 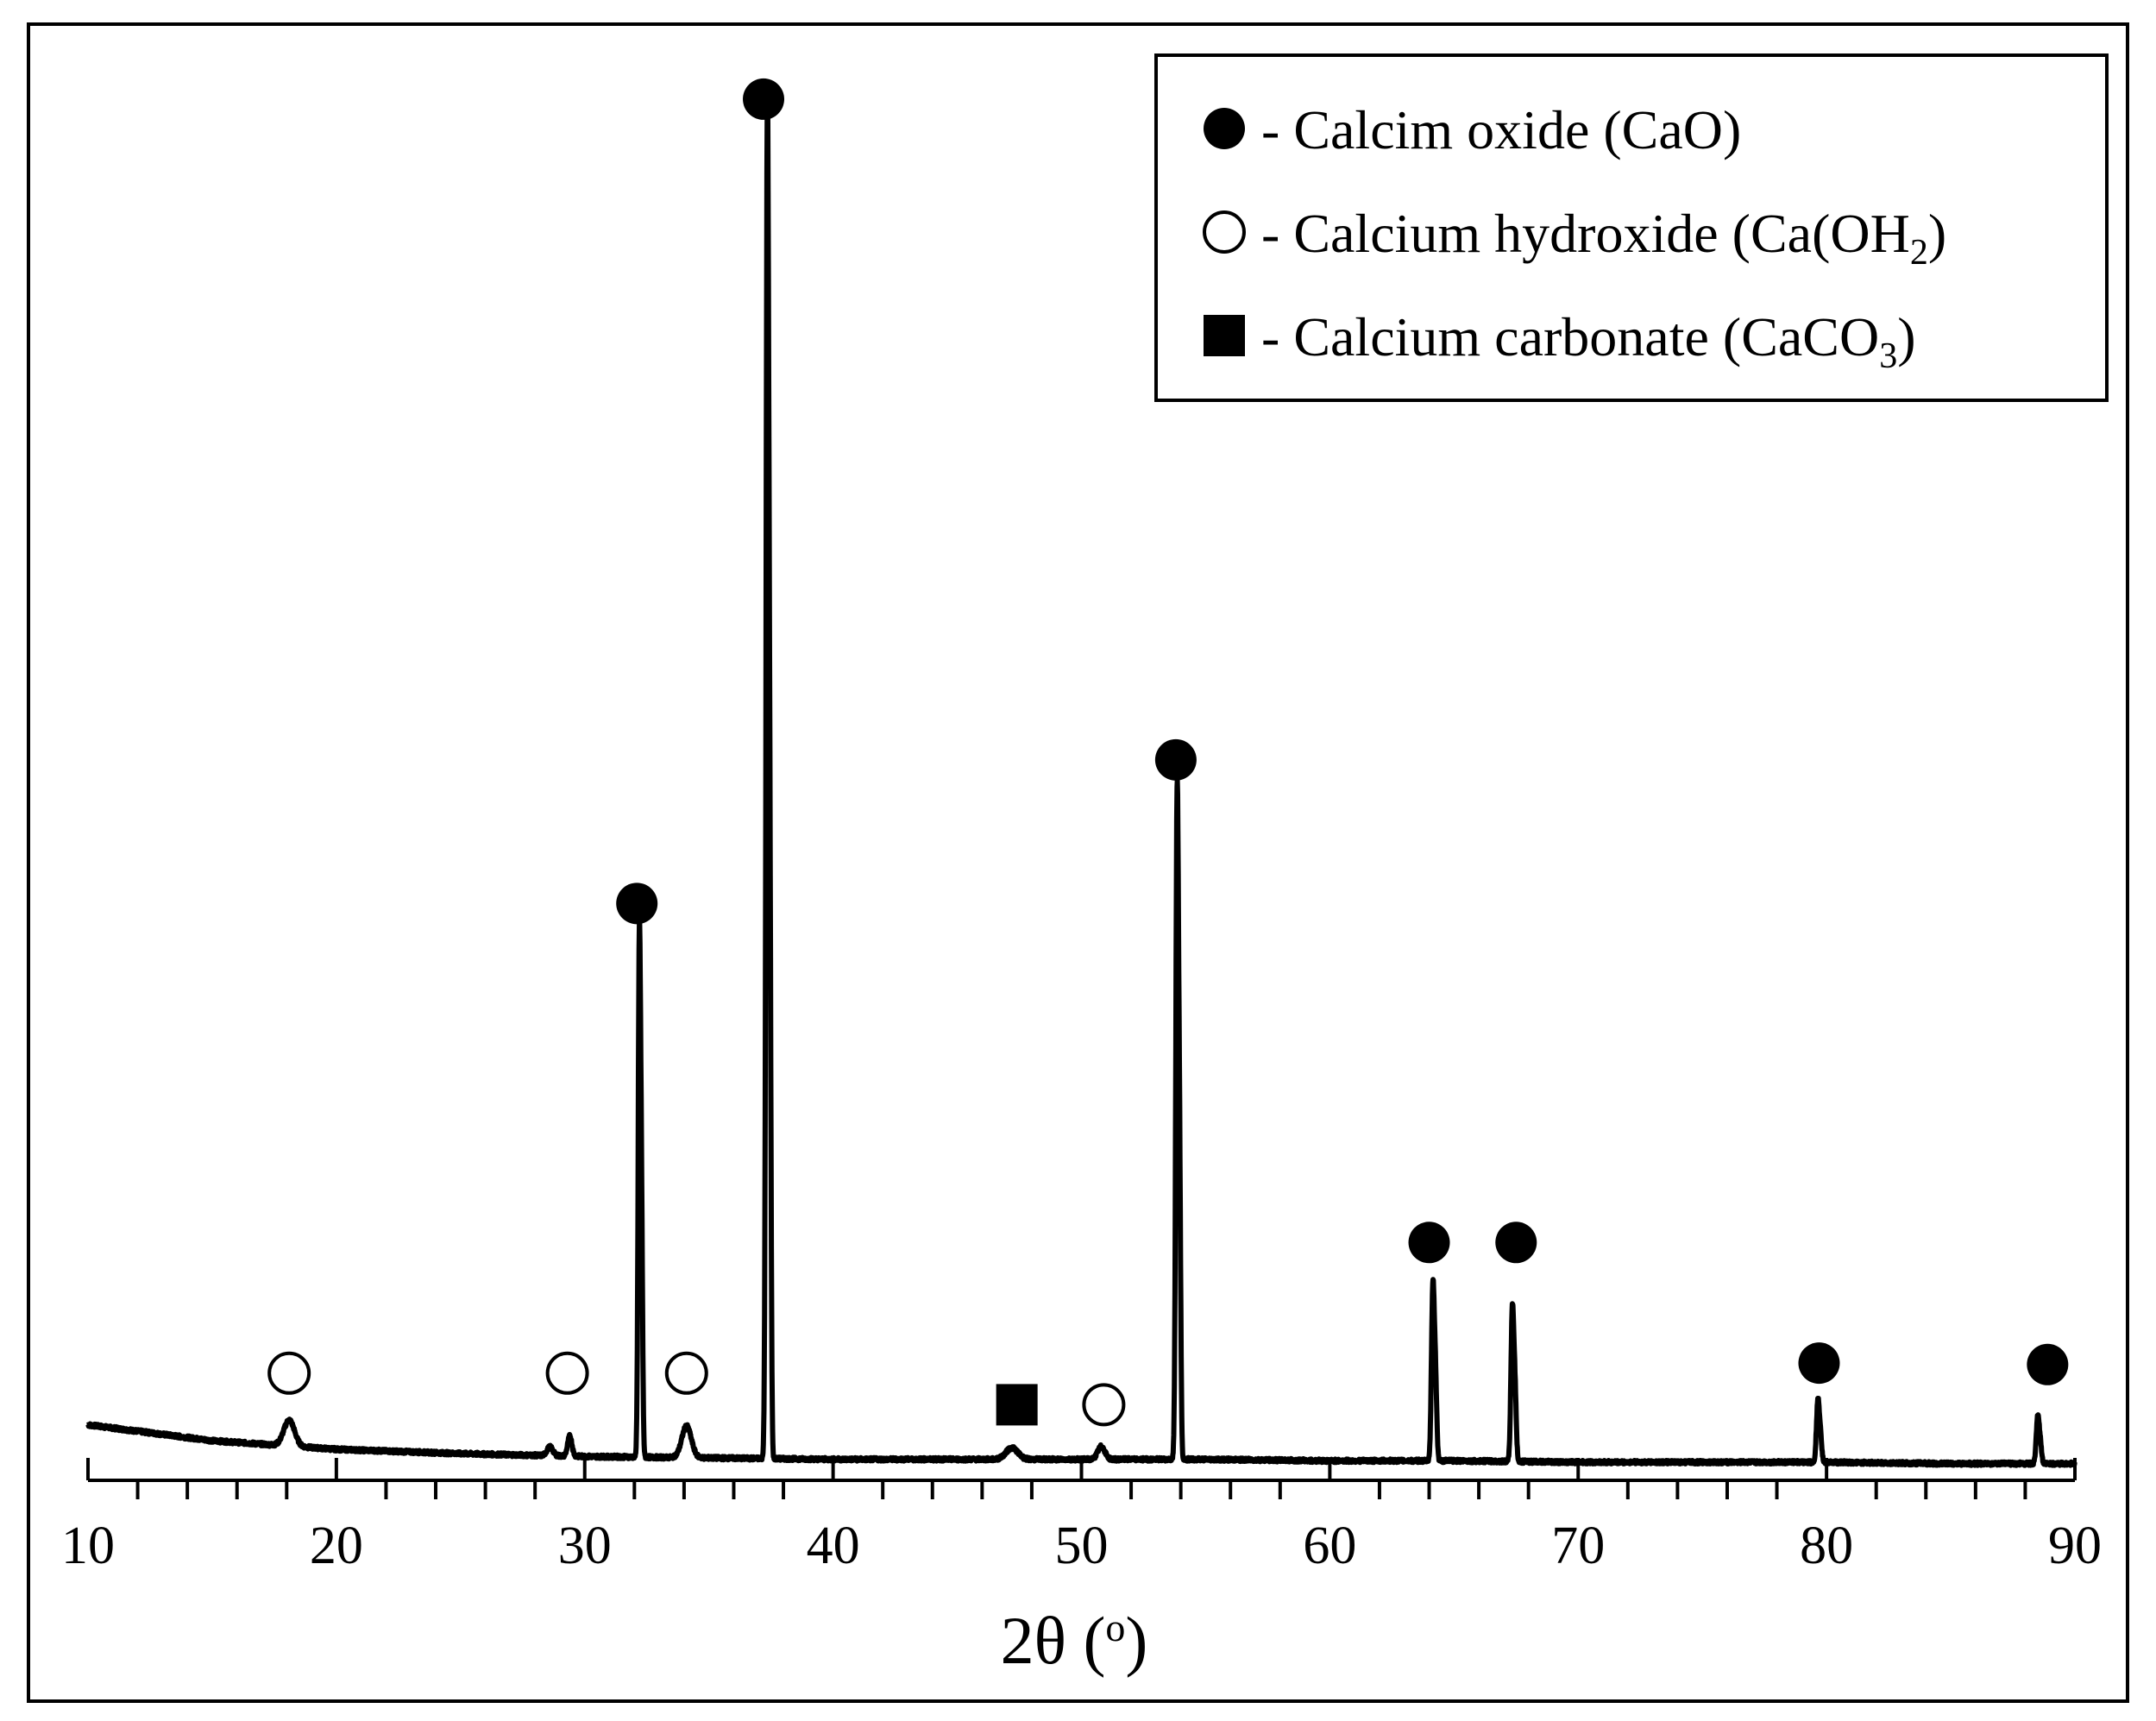 What do you see at coordinates (1136, 1640) in the screenshot?
I see `x-axis-title-close: )` at bounding box center [1136, 1640].